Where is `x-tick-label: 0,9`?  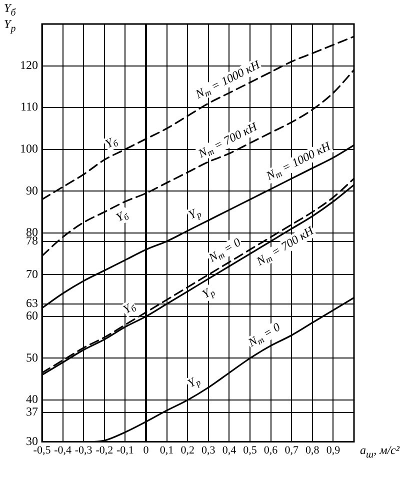
x-tick-label: 0,9 is located at coordinates (333, 450).